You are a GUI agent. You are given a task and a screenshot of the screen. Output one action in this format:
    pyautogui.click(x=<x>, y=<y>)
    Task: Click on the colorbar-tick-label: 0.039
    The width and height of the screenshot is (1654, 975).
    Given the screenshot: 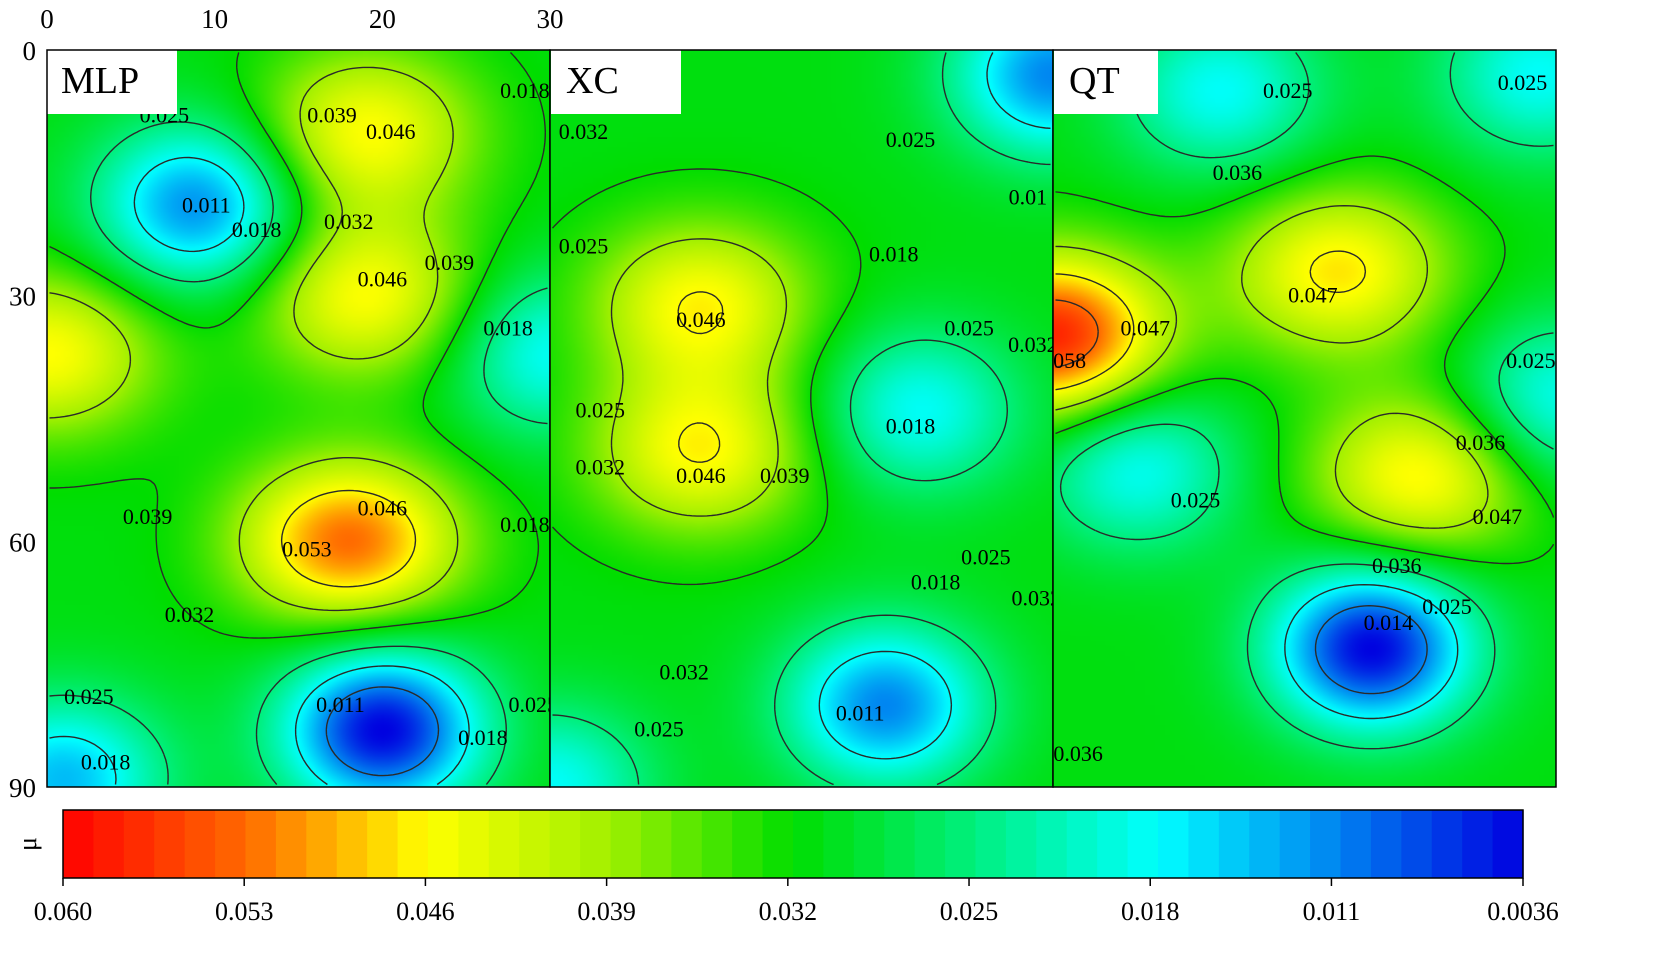 What is the action you would take?
    pyautogui.click(x=606, y=911)
    